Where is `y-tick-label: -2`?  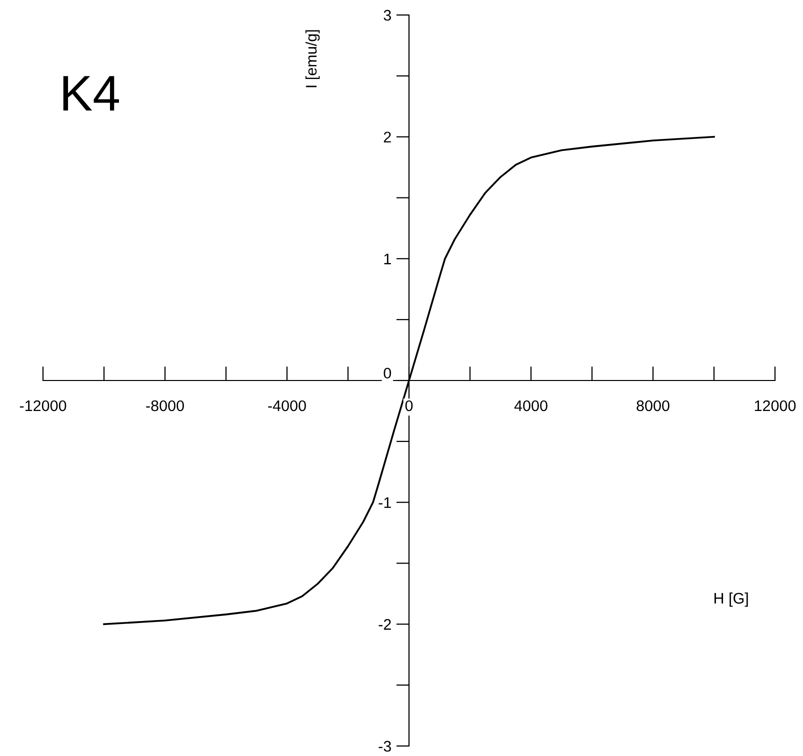 y-tick-label: -2 is located at coordinates (384, 624).